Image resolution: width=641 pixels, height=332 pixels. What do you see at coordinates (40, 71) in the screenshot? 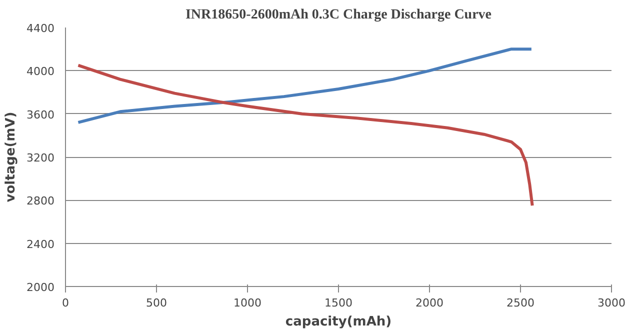
I see `y-tick-label: 4000` at bounding box center [40, 71].